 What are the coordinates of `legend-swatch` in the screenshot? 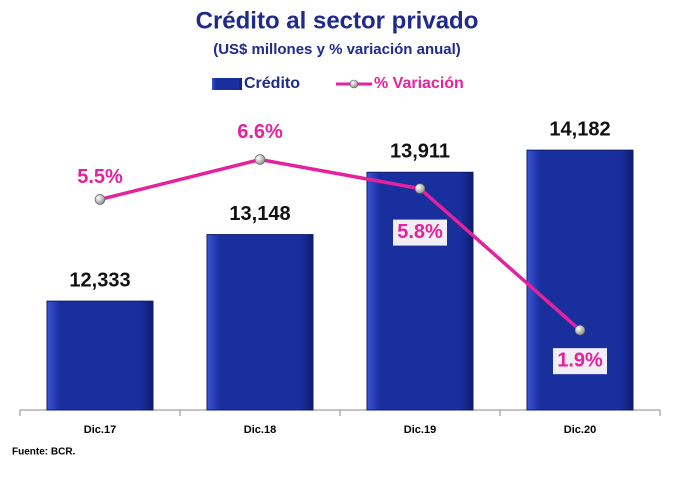 It's located at (227, 84).